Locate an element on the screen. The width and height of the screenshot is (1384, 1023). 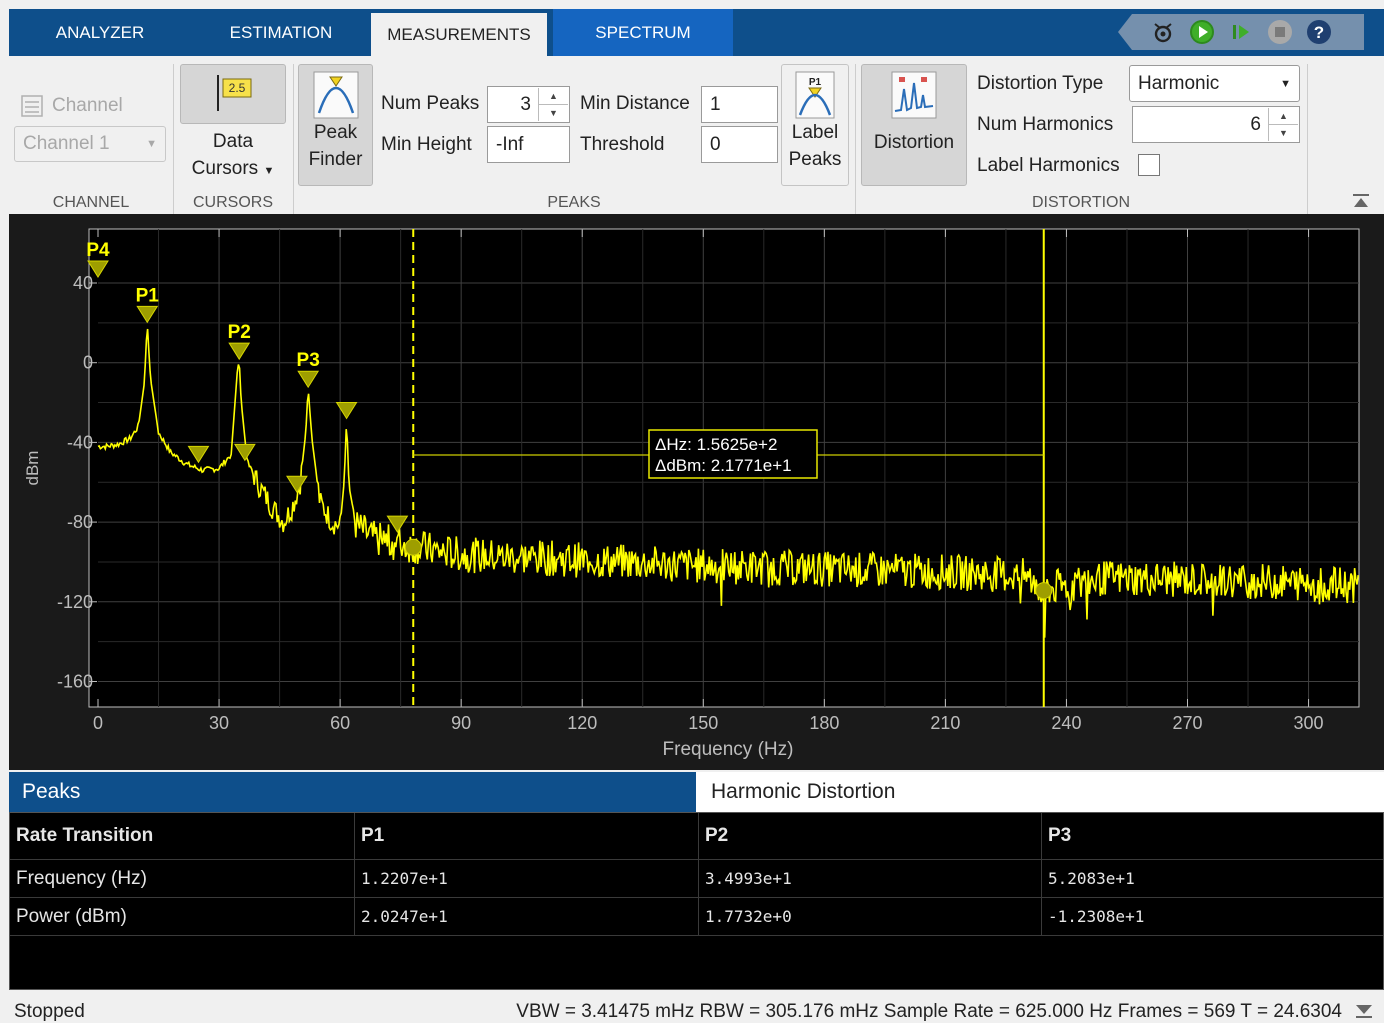
table-cell: 1.2207e+1 is located at coordinates (527, 878).